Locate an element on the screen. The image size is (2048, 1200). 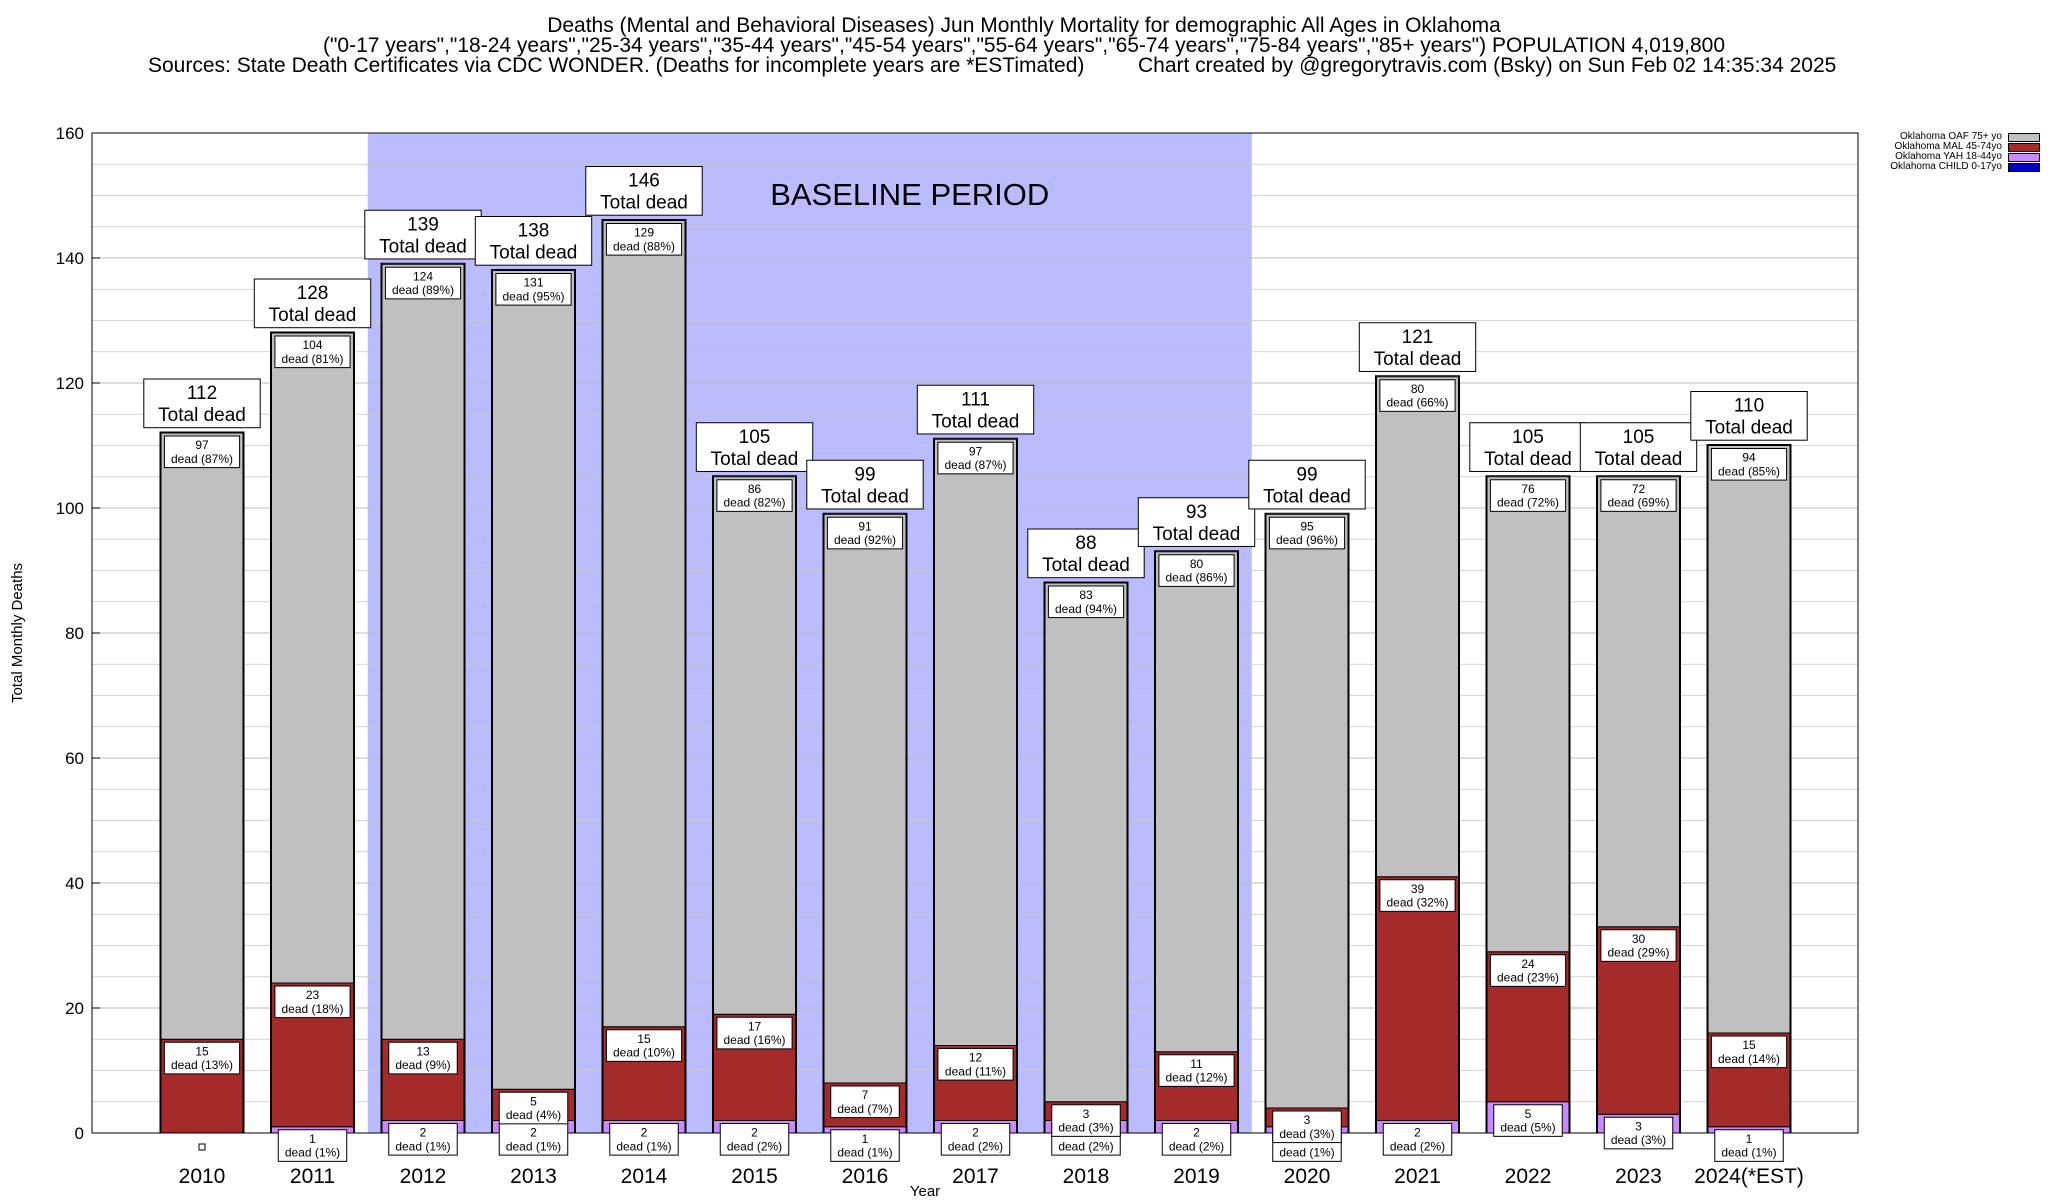
segment-label: dead (85%) is located at coordinates (1749, 471).